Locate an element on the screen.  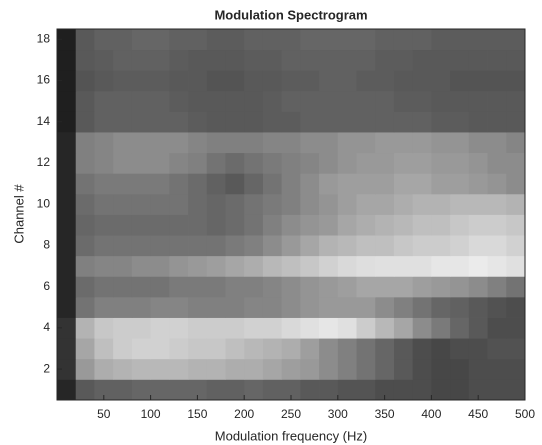
y-tick-label: 12 is located at coordinates (44, 162).